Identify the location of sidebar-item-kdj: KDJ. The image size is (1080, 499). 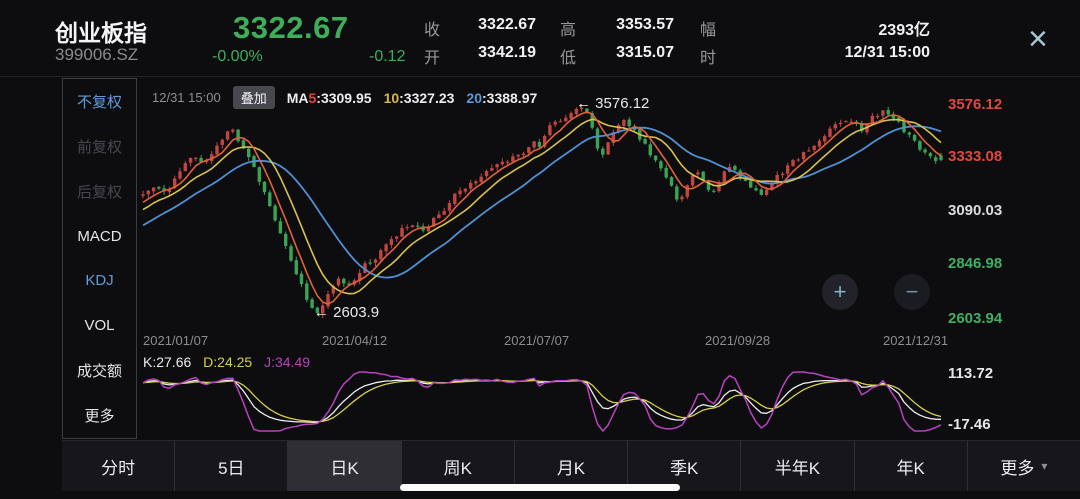
(99, 281).